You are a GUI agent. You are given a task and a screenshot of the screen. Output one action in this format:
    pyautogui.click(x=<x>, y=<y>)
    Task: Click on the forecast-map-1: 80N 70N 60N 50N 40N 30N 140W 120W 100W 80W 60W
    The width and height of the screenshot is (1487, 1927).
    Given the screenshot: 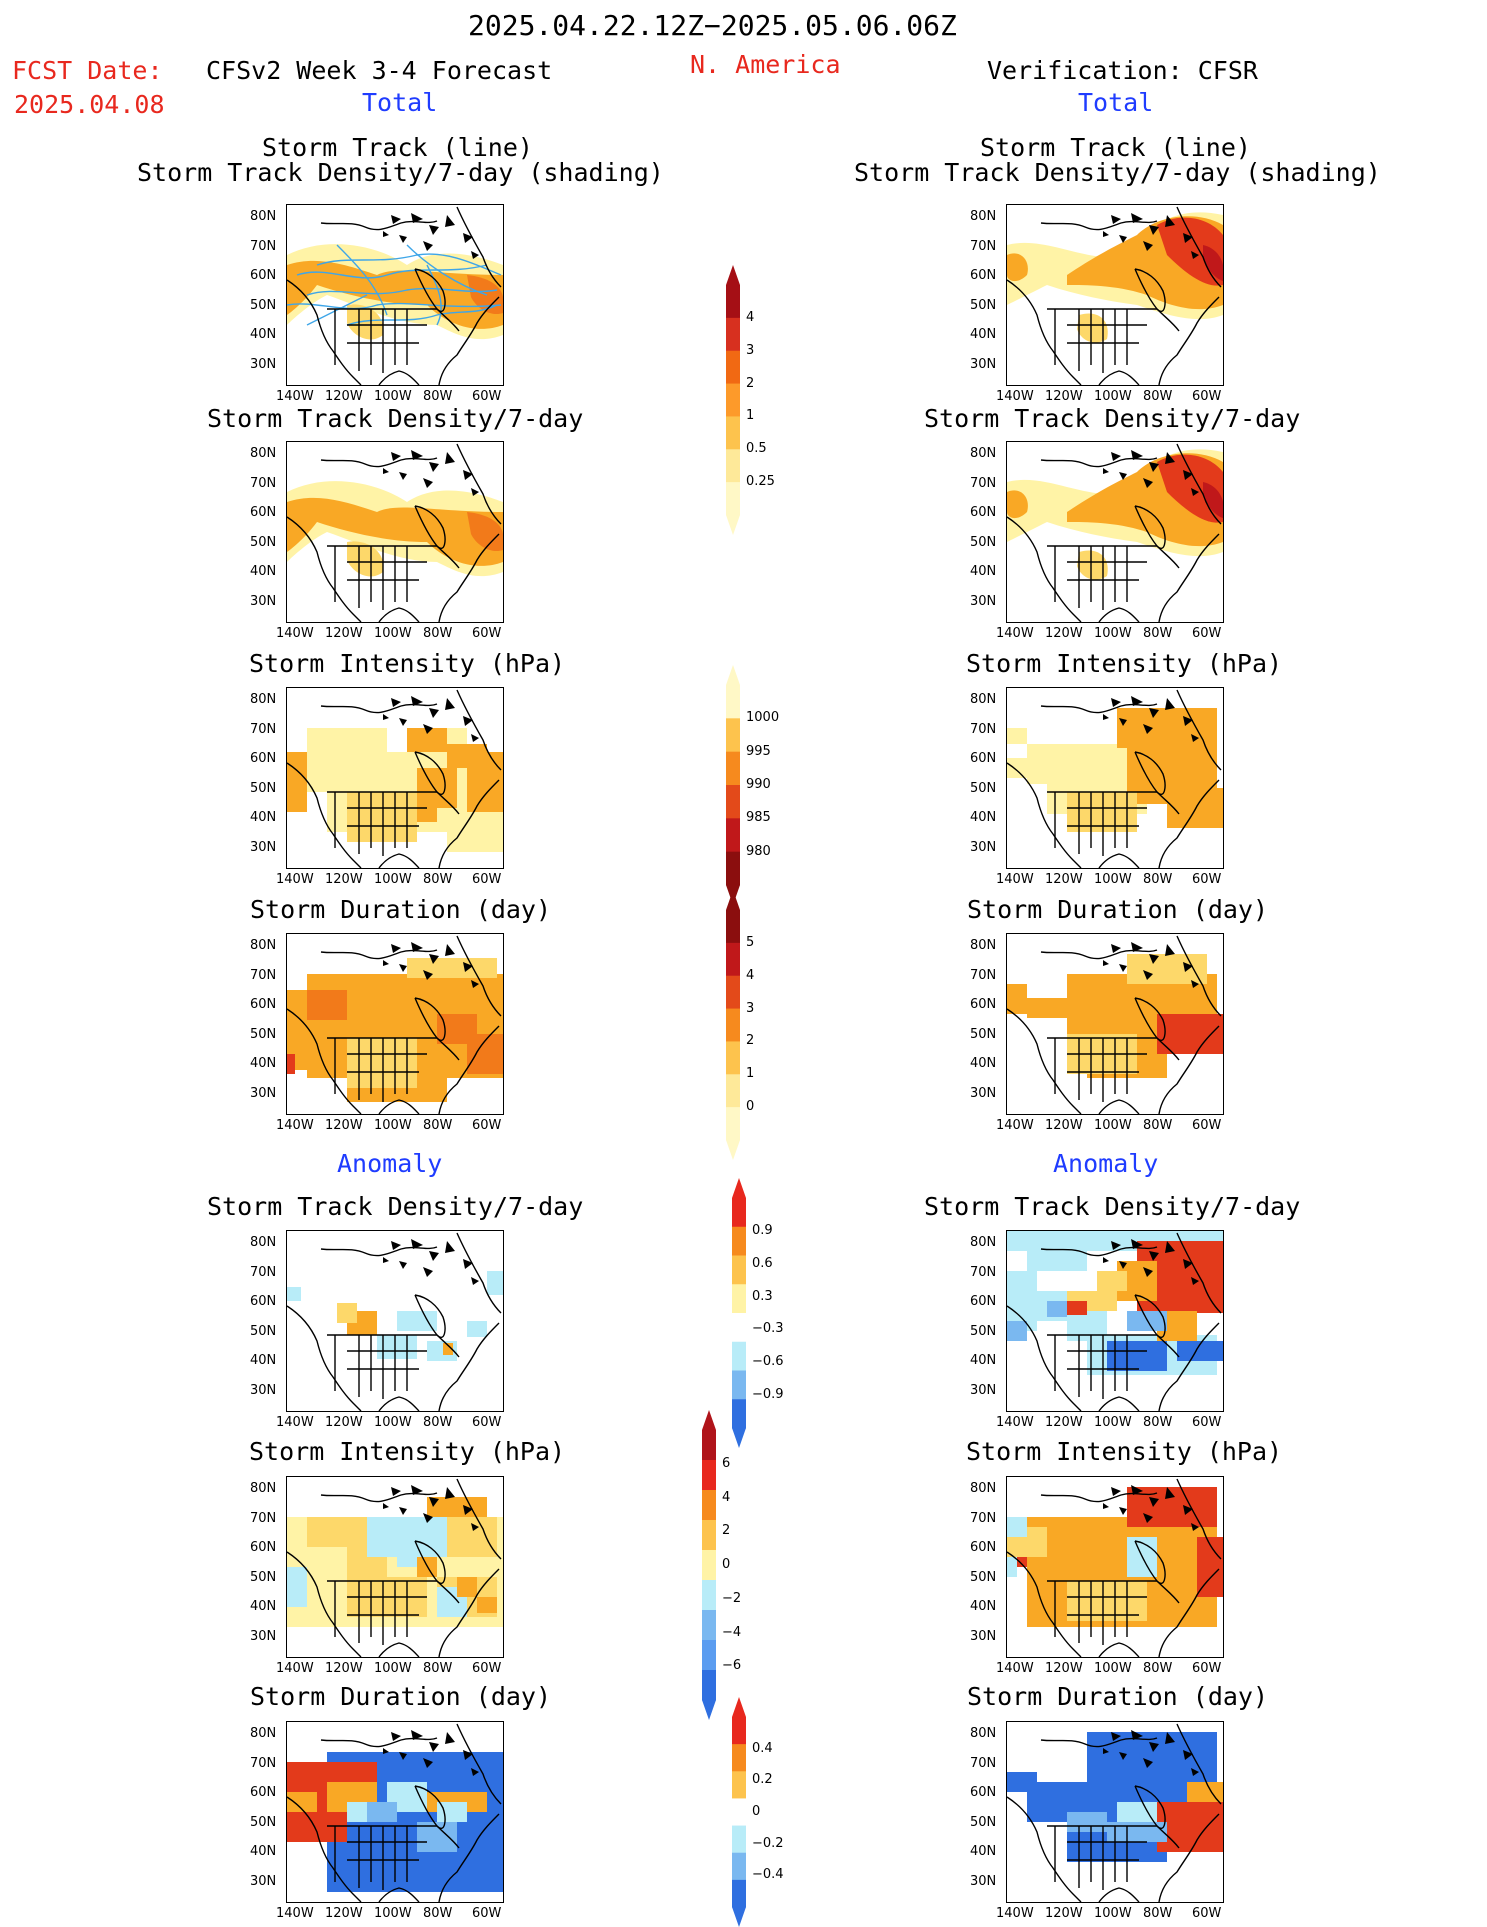 What is the action you would take?
    pyautogui.click(x=384, y=306)
    